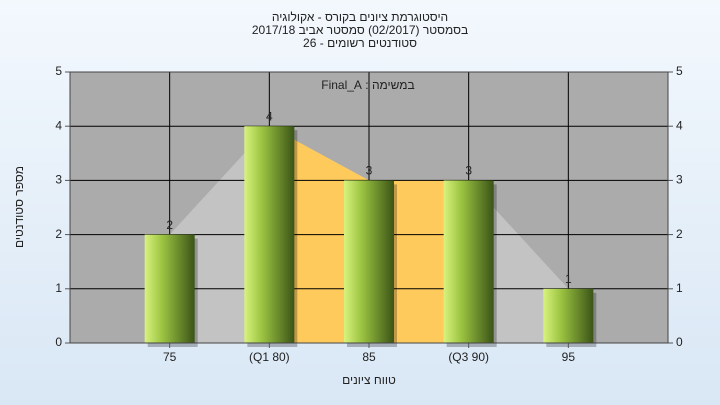 The width and height of the screenshot is (720, 405). What do you see at coordinates (679, 288) in the screenshot?
I see `y2-tick-label: 1` at bounding box center [679, 288].